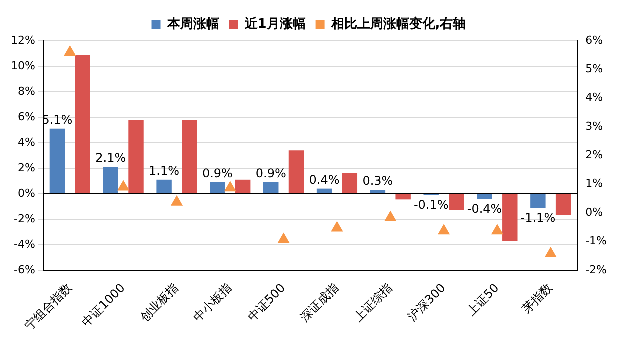 This screenshot has height=345, width=623. What do you see at coordinates (378, 181) in the screenshot?
I see `data-label: 0.3%` at bounding box center [378, 181].